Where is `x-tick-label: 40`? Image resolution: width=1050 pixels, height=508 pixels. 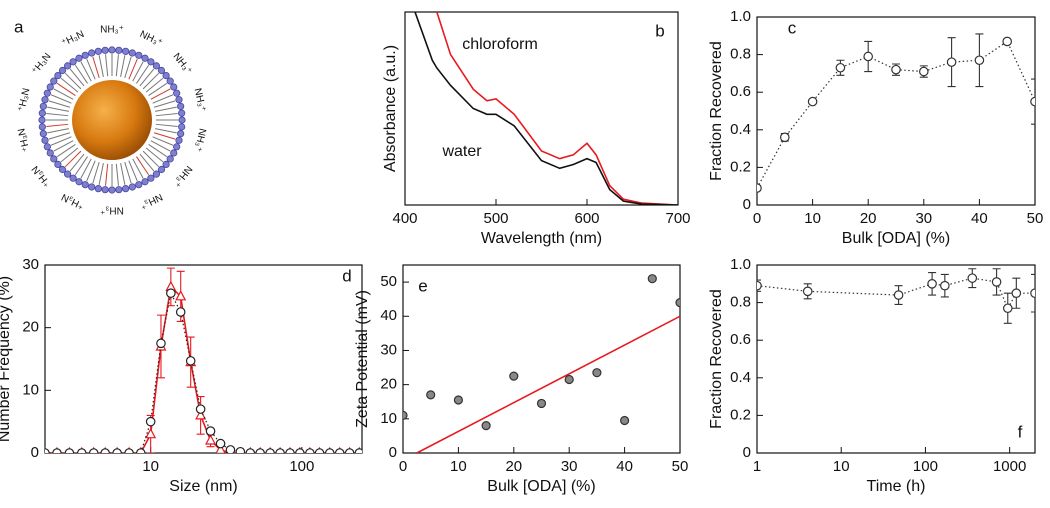
x-tick-label: 40 is located at coordinates (979, 218).